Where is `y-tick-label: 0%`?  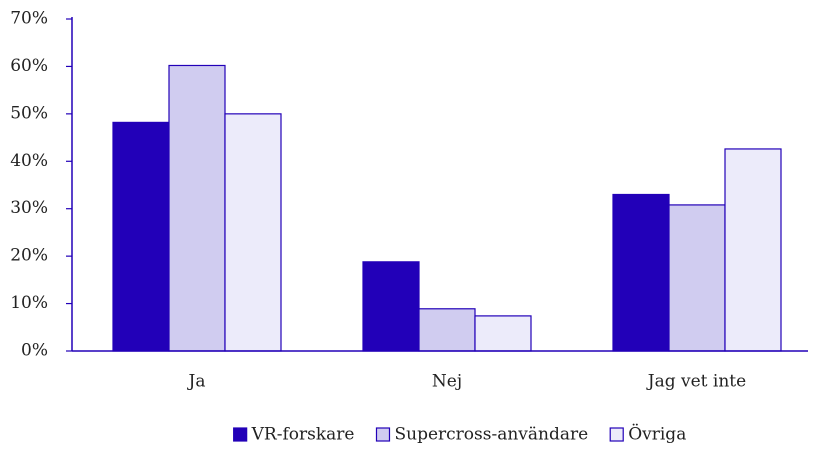 y-tick-label: 0% is located at coordinates (34, 351).